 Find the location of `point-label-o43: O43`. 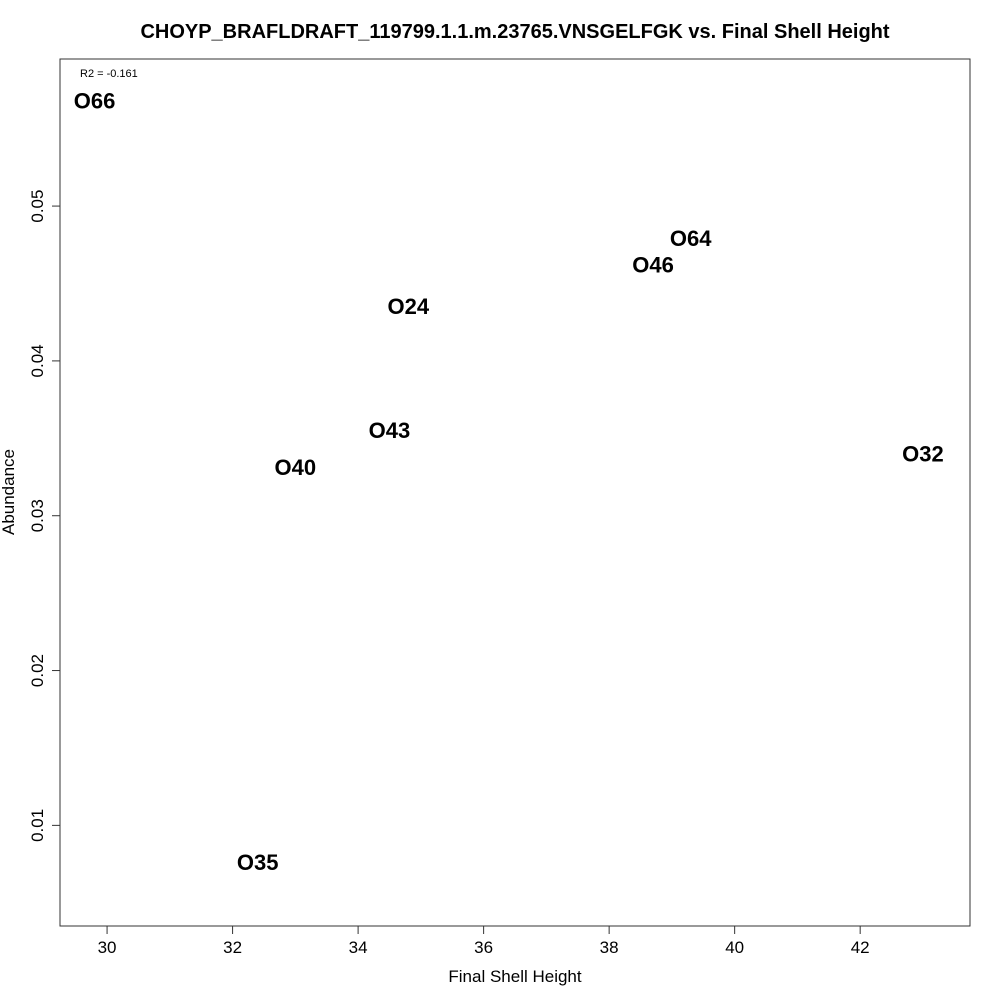

point-label-o43: O43 is located at coordinates (390, 430).